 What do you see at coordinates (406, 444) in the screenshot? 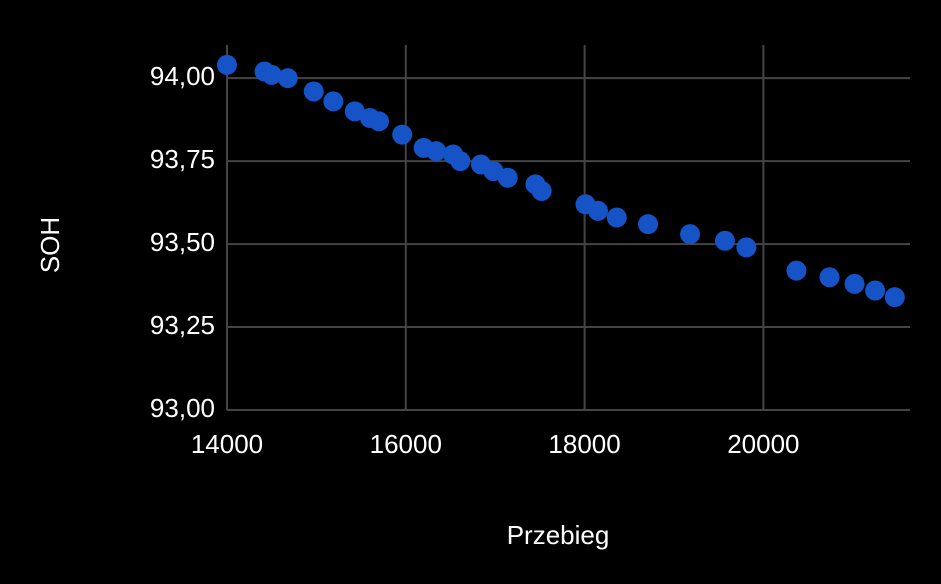
I see `x-tick-label: 16000` at bounding box center [406, 444].